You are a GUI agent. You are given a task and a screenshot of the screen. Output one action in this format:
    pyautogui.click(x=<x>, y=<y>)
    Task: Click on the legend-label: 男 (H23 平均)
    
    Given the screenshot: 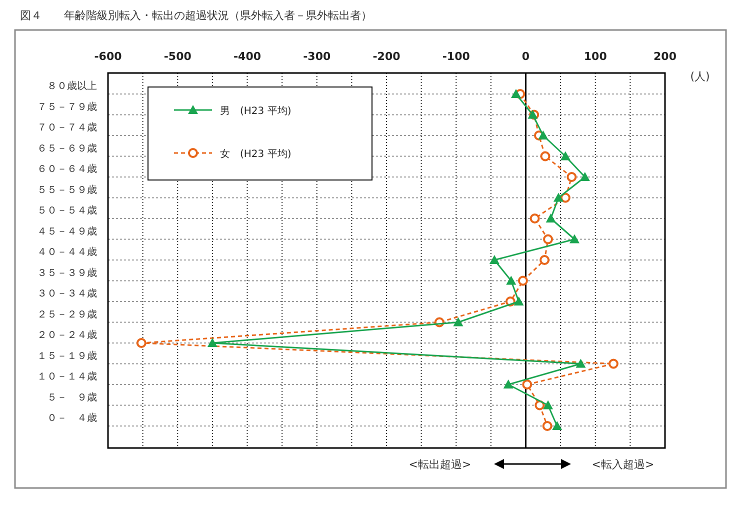 What is the action you would take?
    pyautogui.click(x=256, y=111)
    